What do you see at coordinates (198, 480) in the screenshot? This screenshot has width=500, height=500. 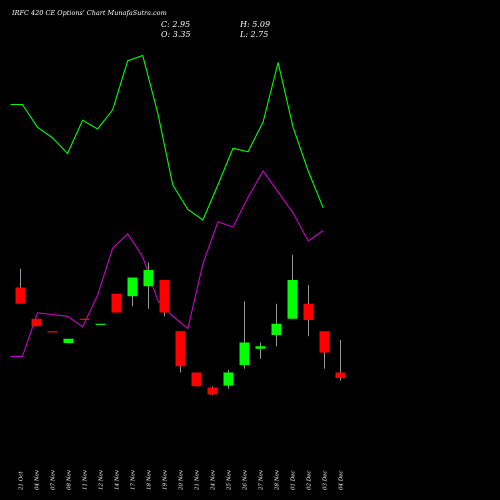 I see `x-tick-label: 21 Nov` at bounding box center [198, 480].